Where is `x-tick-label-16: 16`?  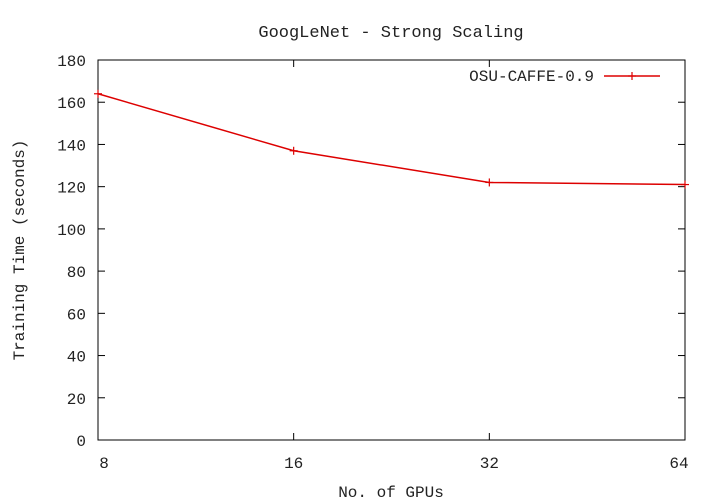
x-tick-label-16: 16 is located at coordinates (293, 464).